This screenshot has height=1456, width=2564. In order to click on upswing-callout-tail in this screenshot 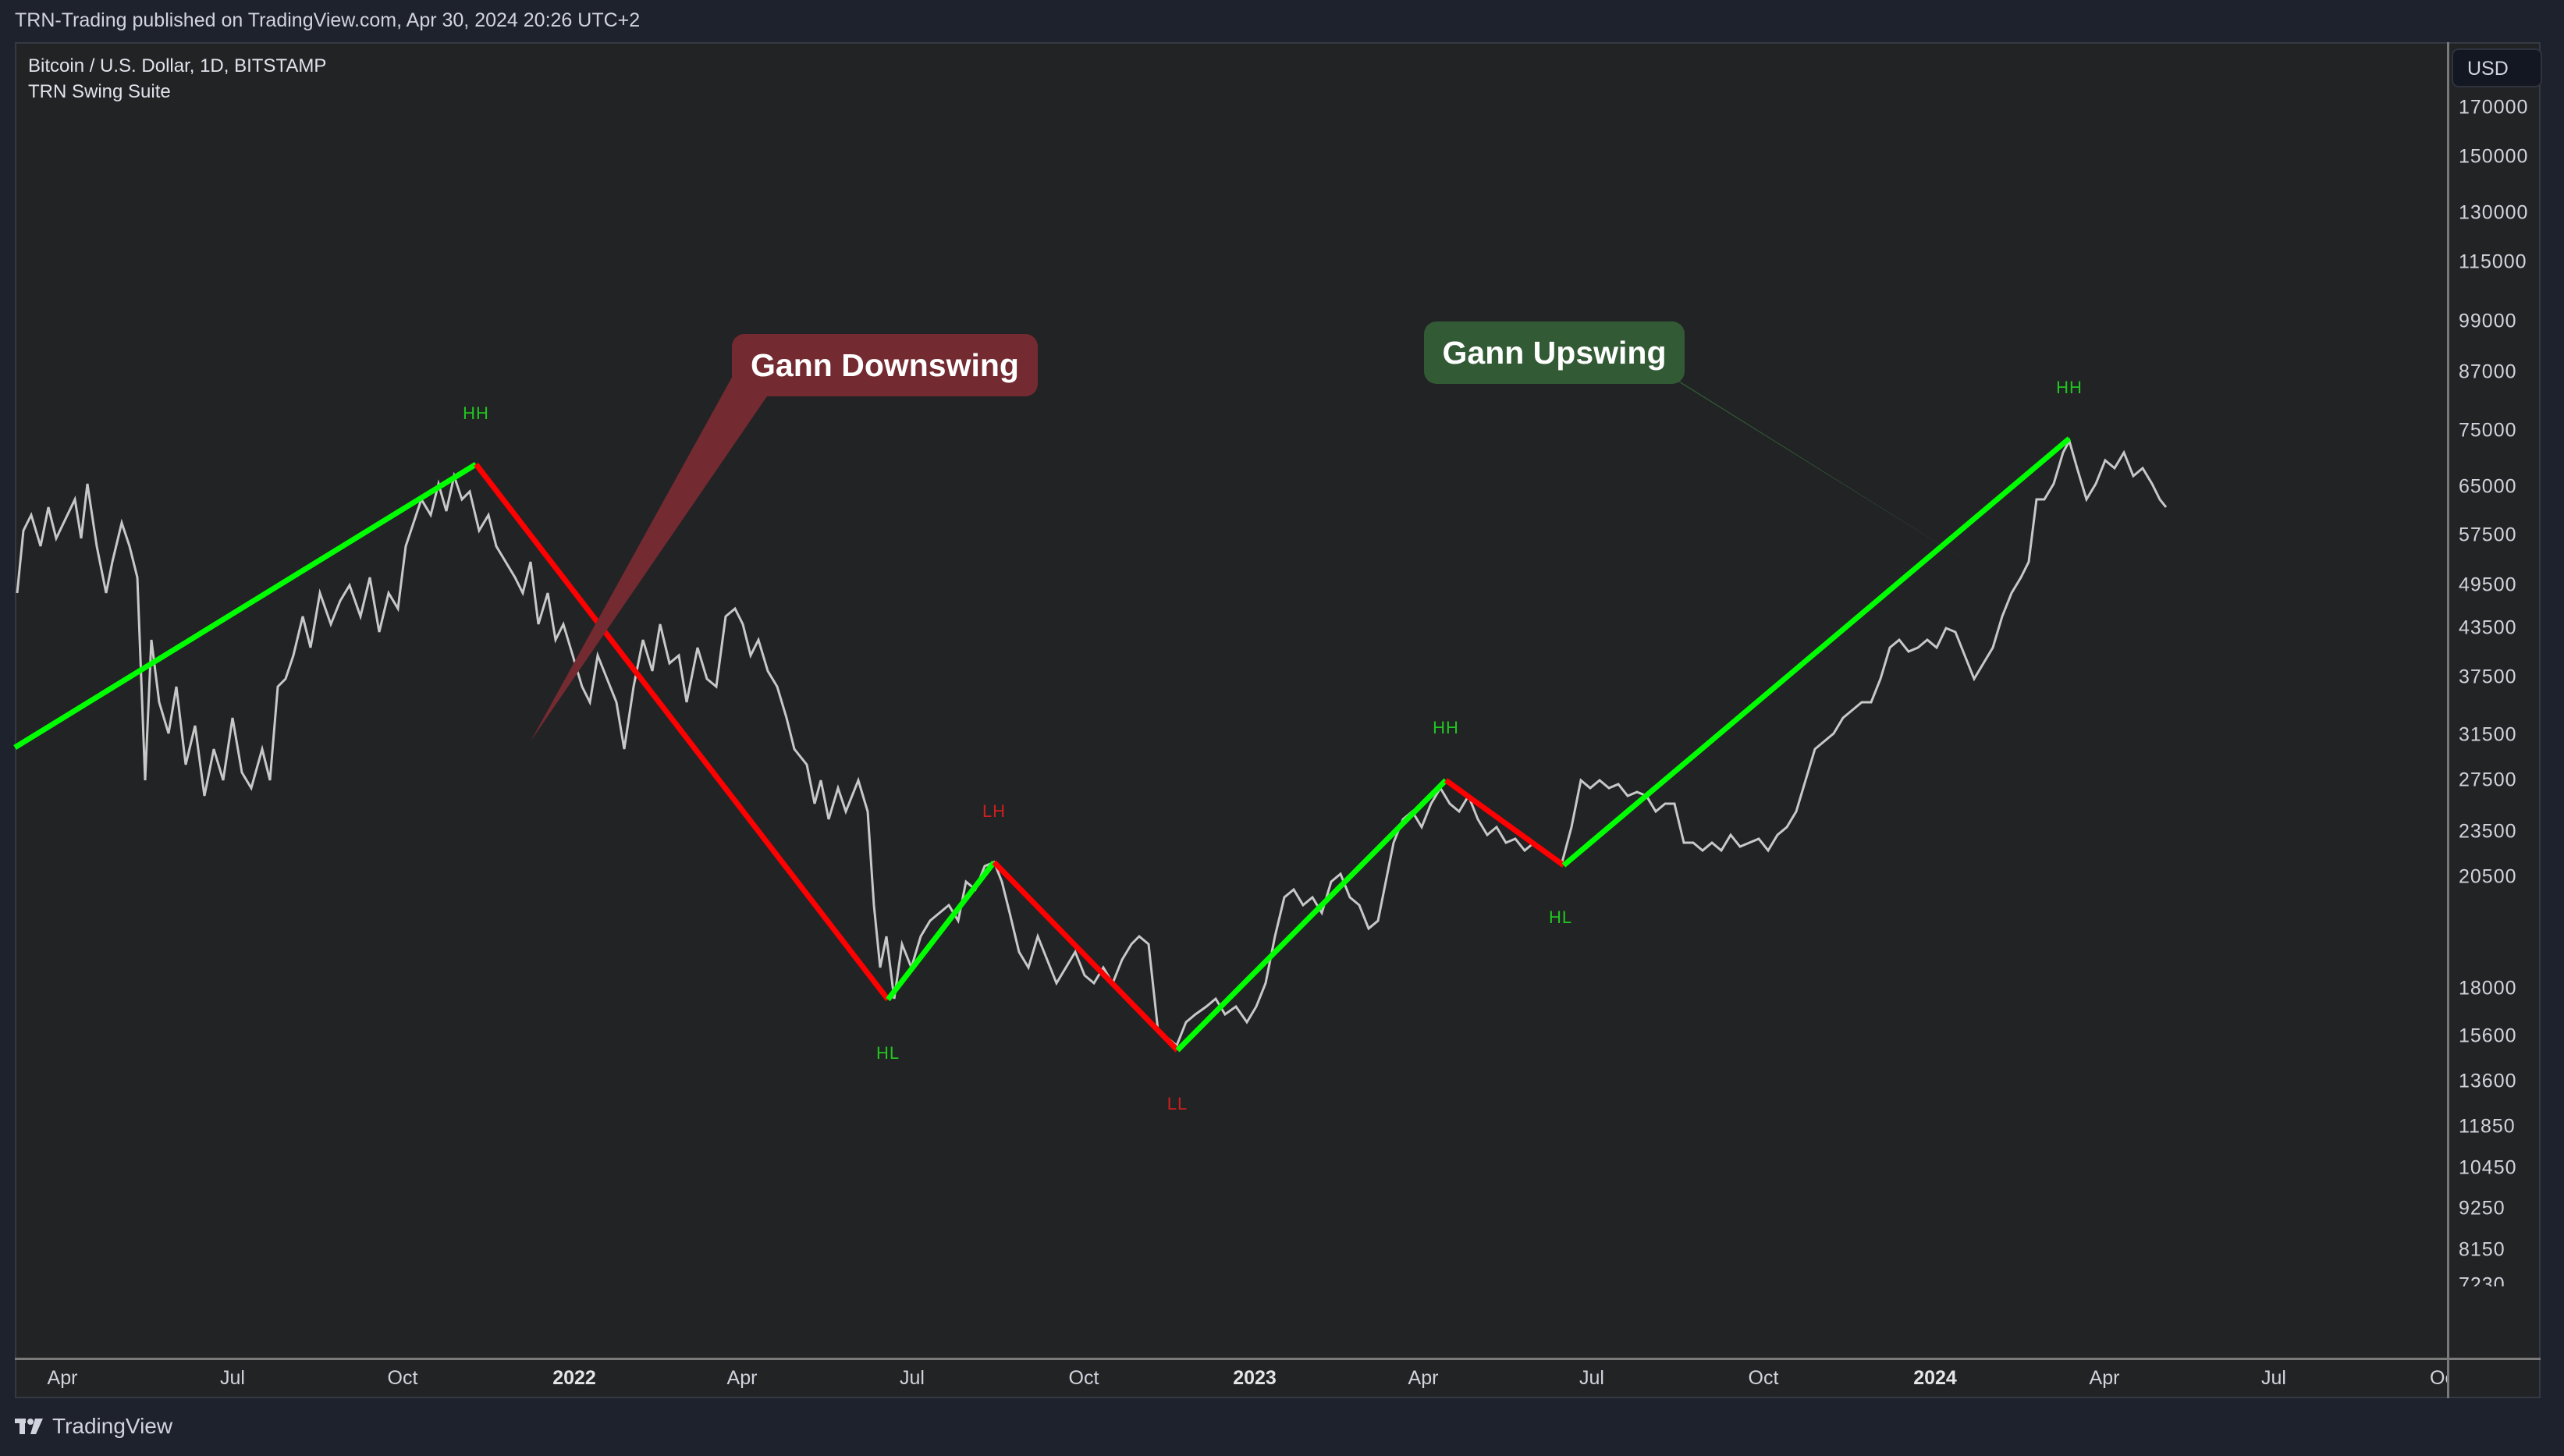, I will do `click(1814, 467)`.